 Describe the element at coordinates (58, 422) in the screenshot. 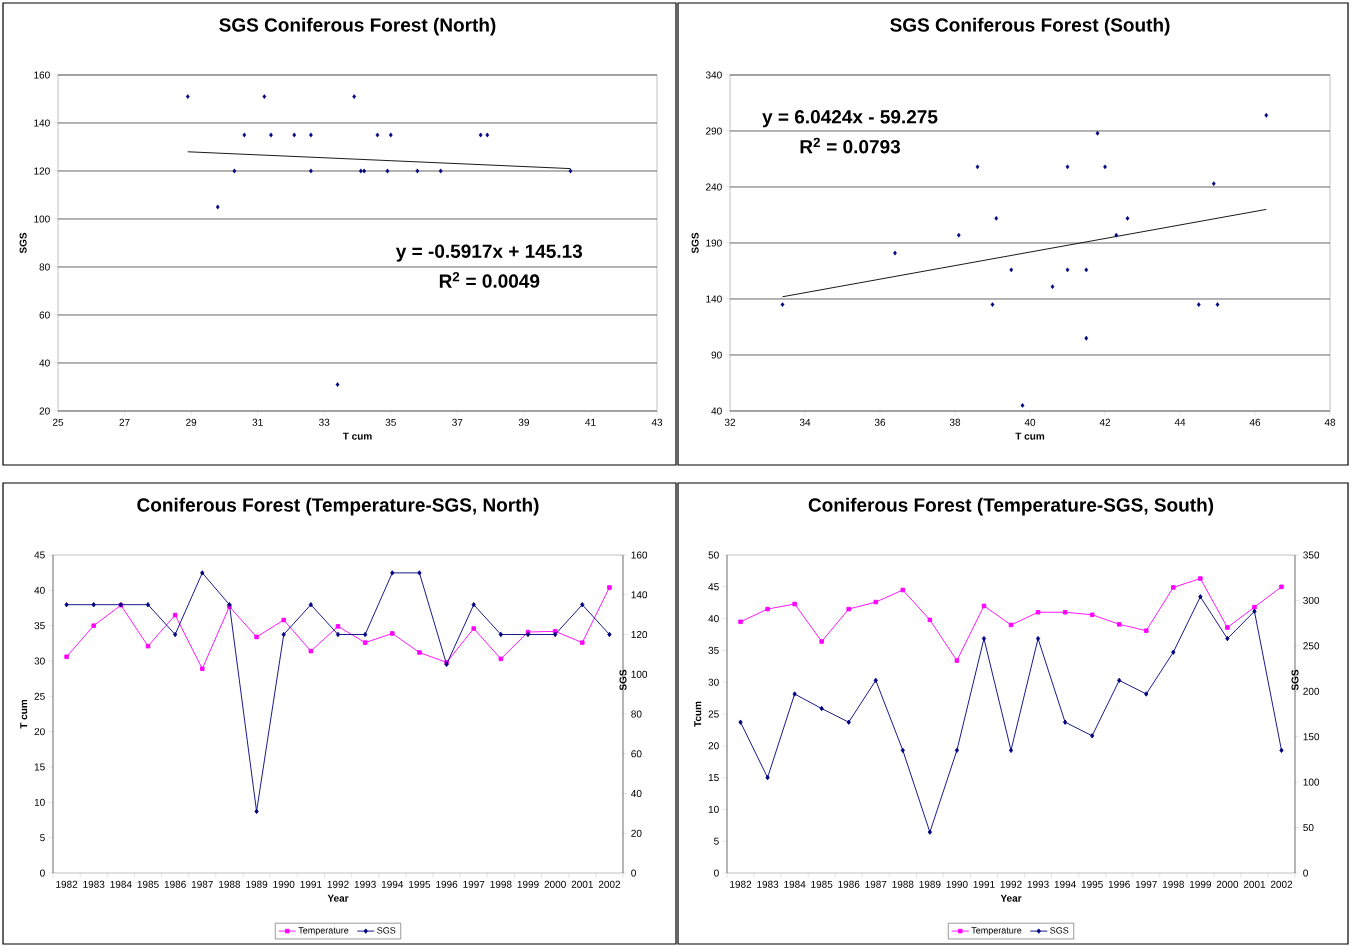

I see `x-tick-label: 25` at that location.